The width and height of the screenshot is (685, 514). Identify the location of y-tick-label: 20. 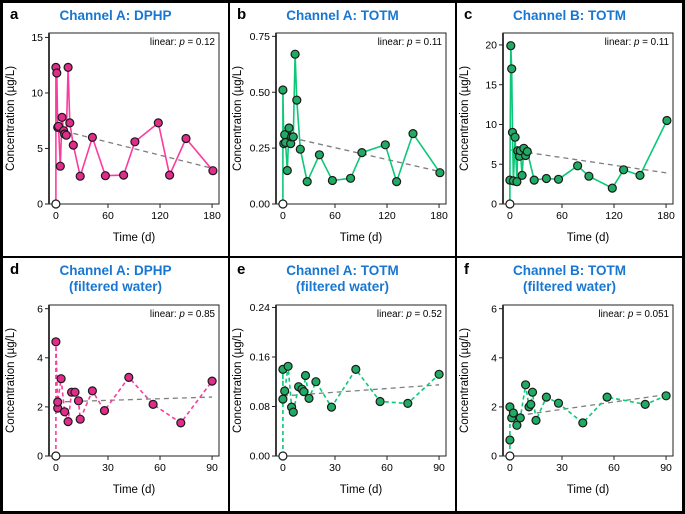
(491, 46).